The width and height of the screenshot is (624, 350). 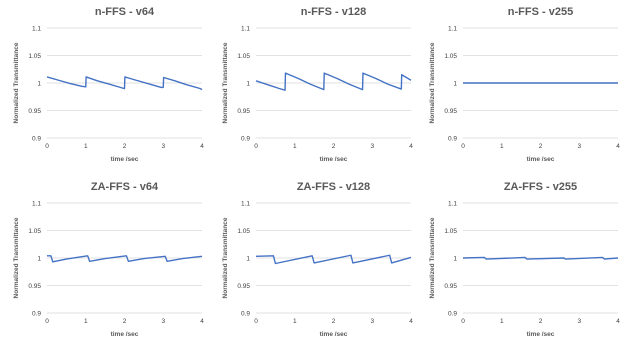 What do you see at coordinates (540, 187) in the screenshot?
I see `chart-title: ZA-FFS - v255` at bounding box center [540, 187].